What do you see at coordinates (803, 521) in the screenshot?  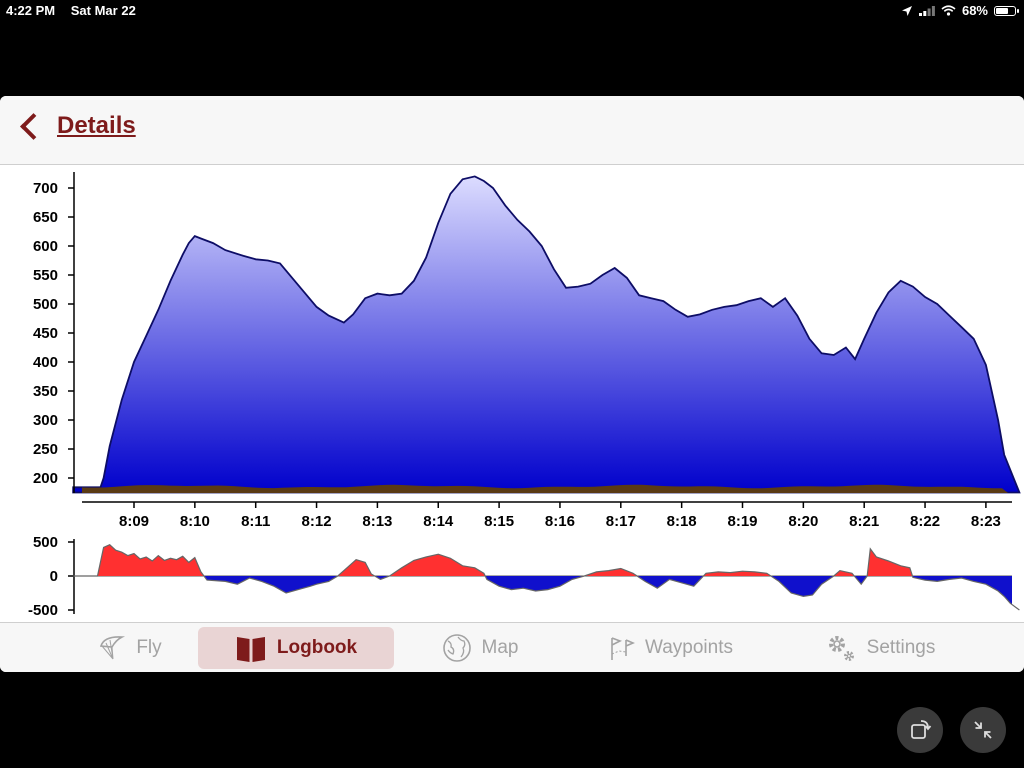 I see `time-x-tick-label: 8:20` at bounding box center [803, 521].